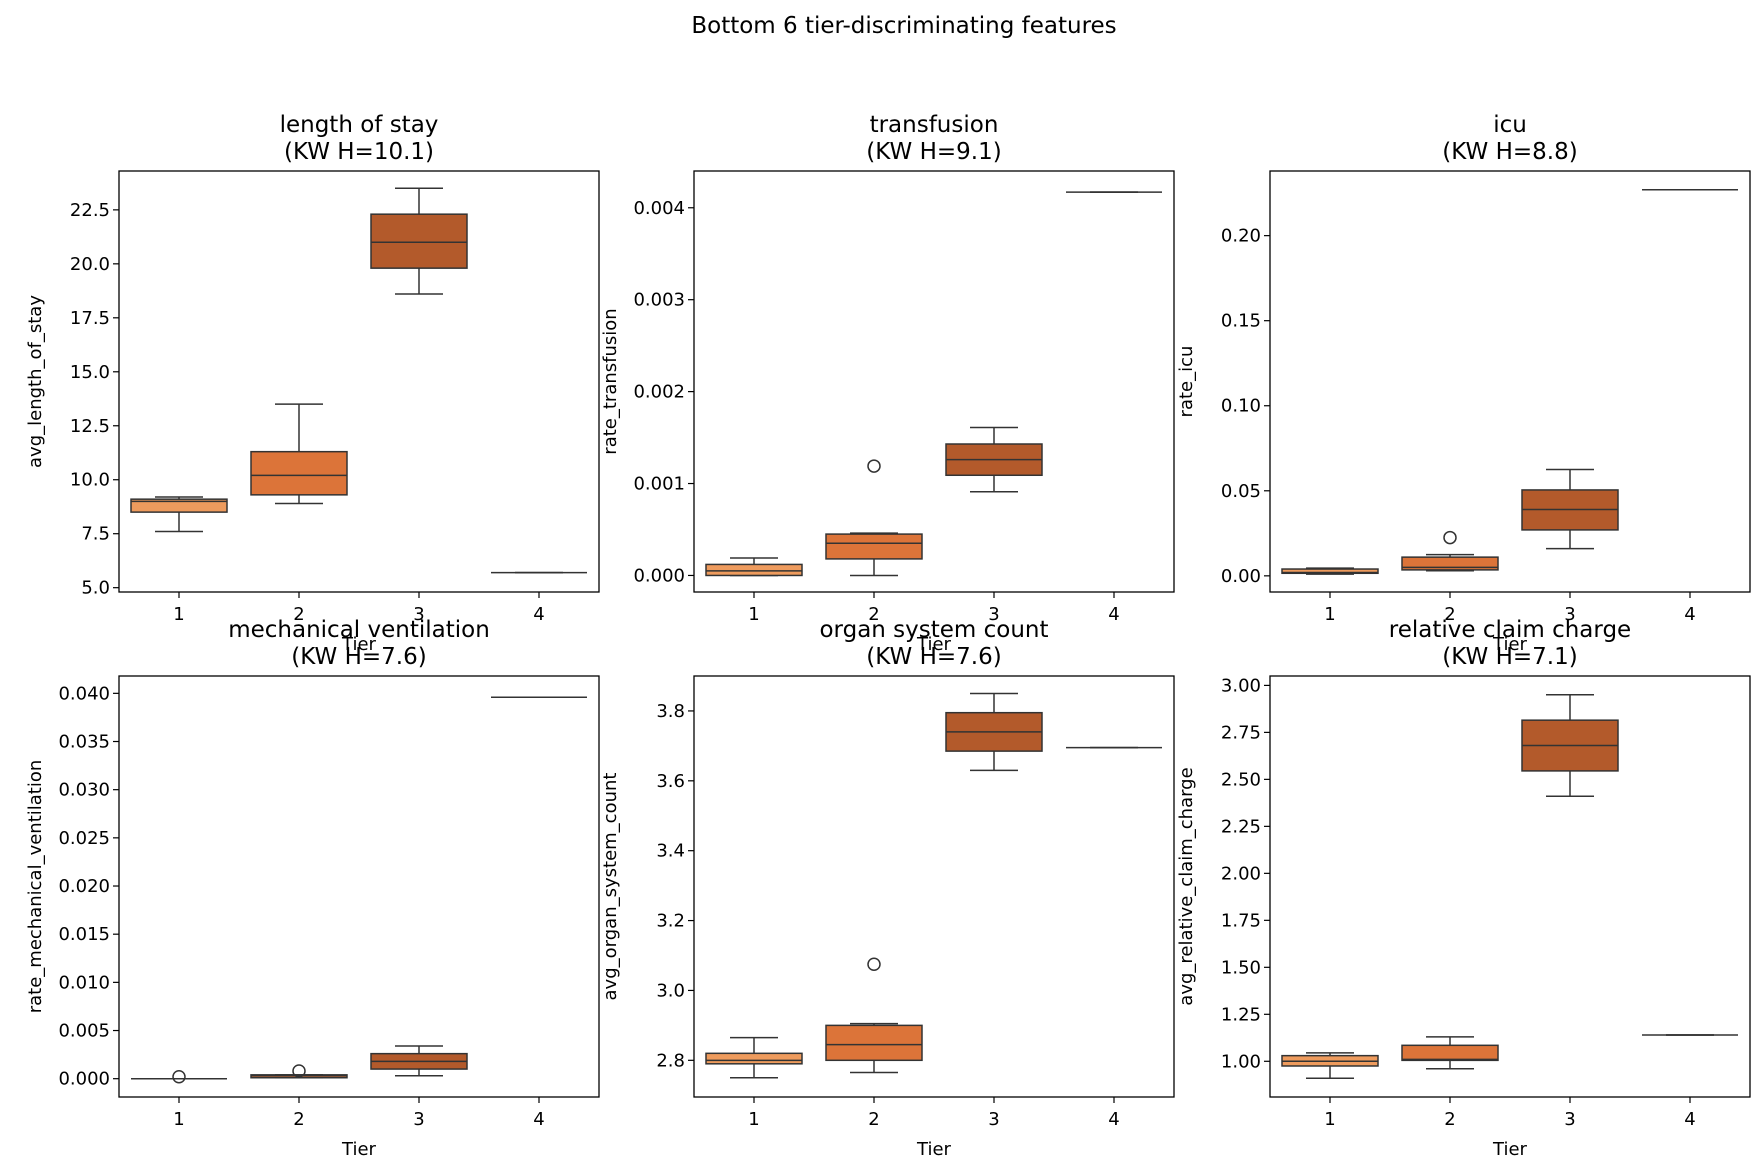  Describe the element at coordinates (90, 426) in the screenshot. I see `y-tick-label: 12.5` at that location.